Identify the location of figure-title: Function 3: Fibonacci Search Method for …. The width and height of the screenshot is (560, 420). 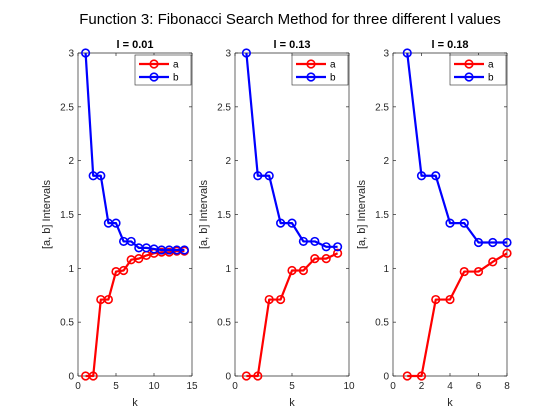
(290, 19).